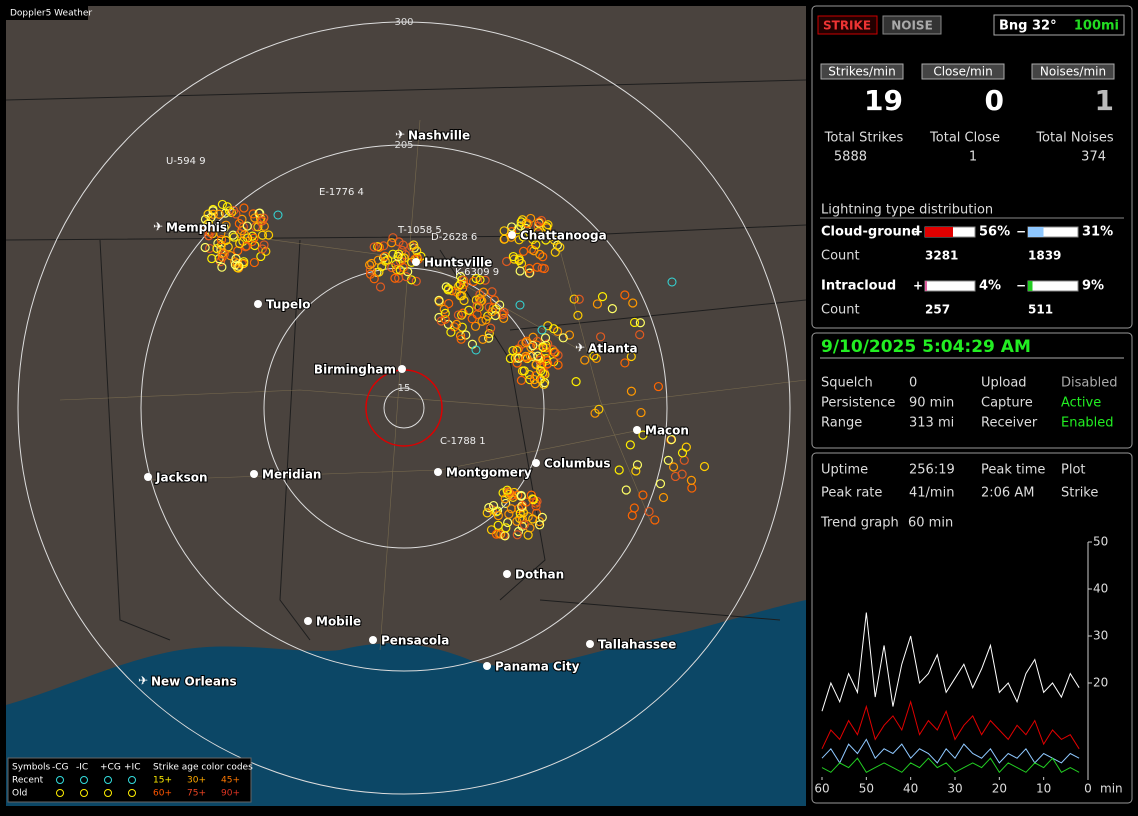 The height and width of the screenshot is (816, 1138). I want to click on legend-age: 75+, so click(196, 794).